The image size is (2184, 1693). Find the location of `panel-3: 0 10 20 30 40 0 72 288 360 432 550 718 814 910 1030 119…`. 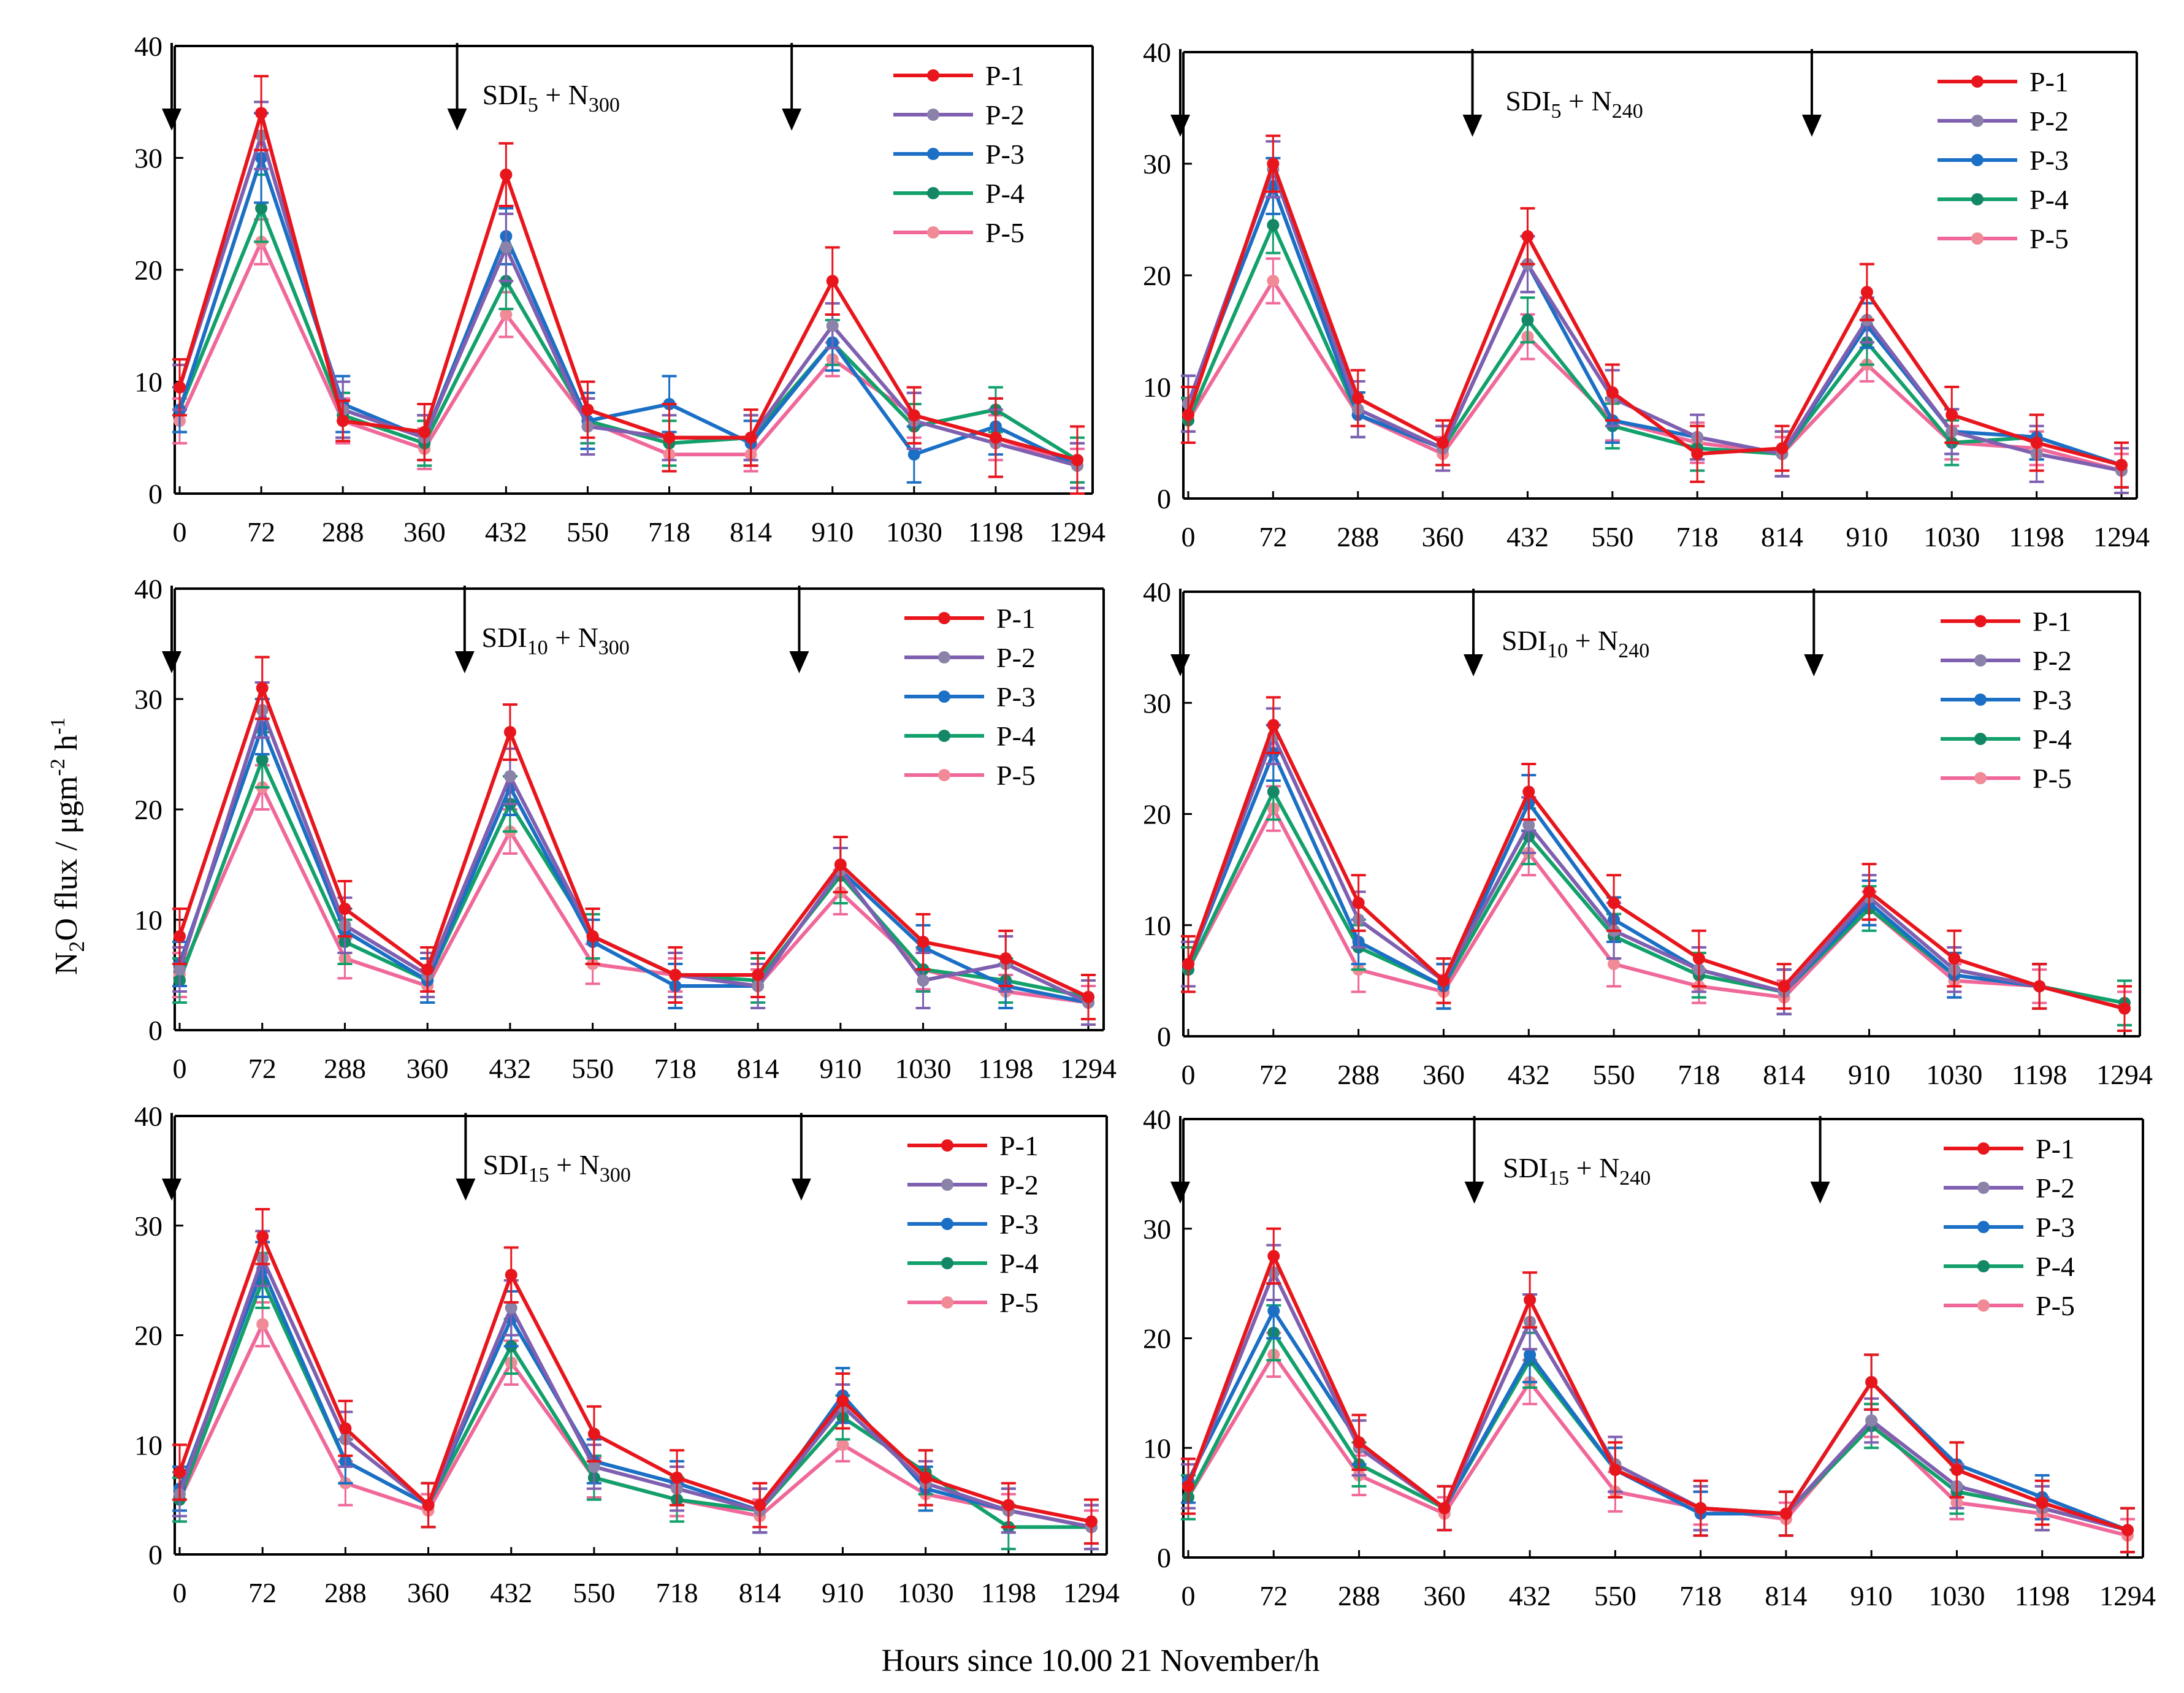

panel-3: 0 10 20 30 40 0 72 288 360 432 550 718 814 910 1030 119… is located at coordinates (625, 828).